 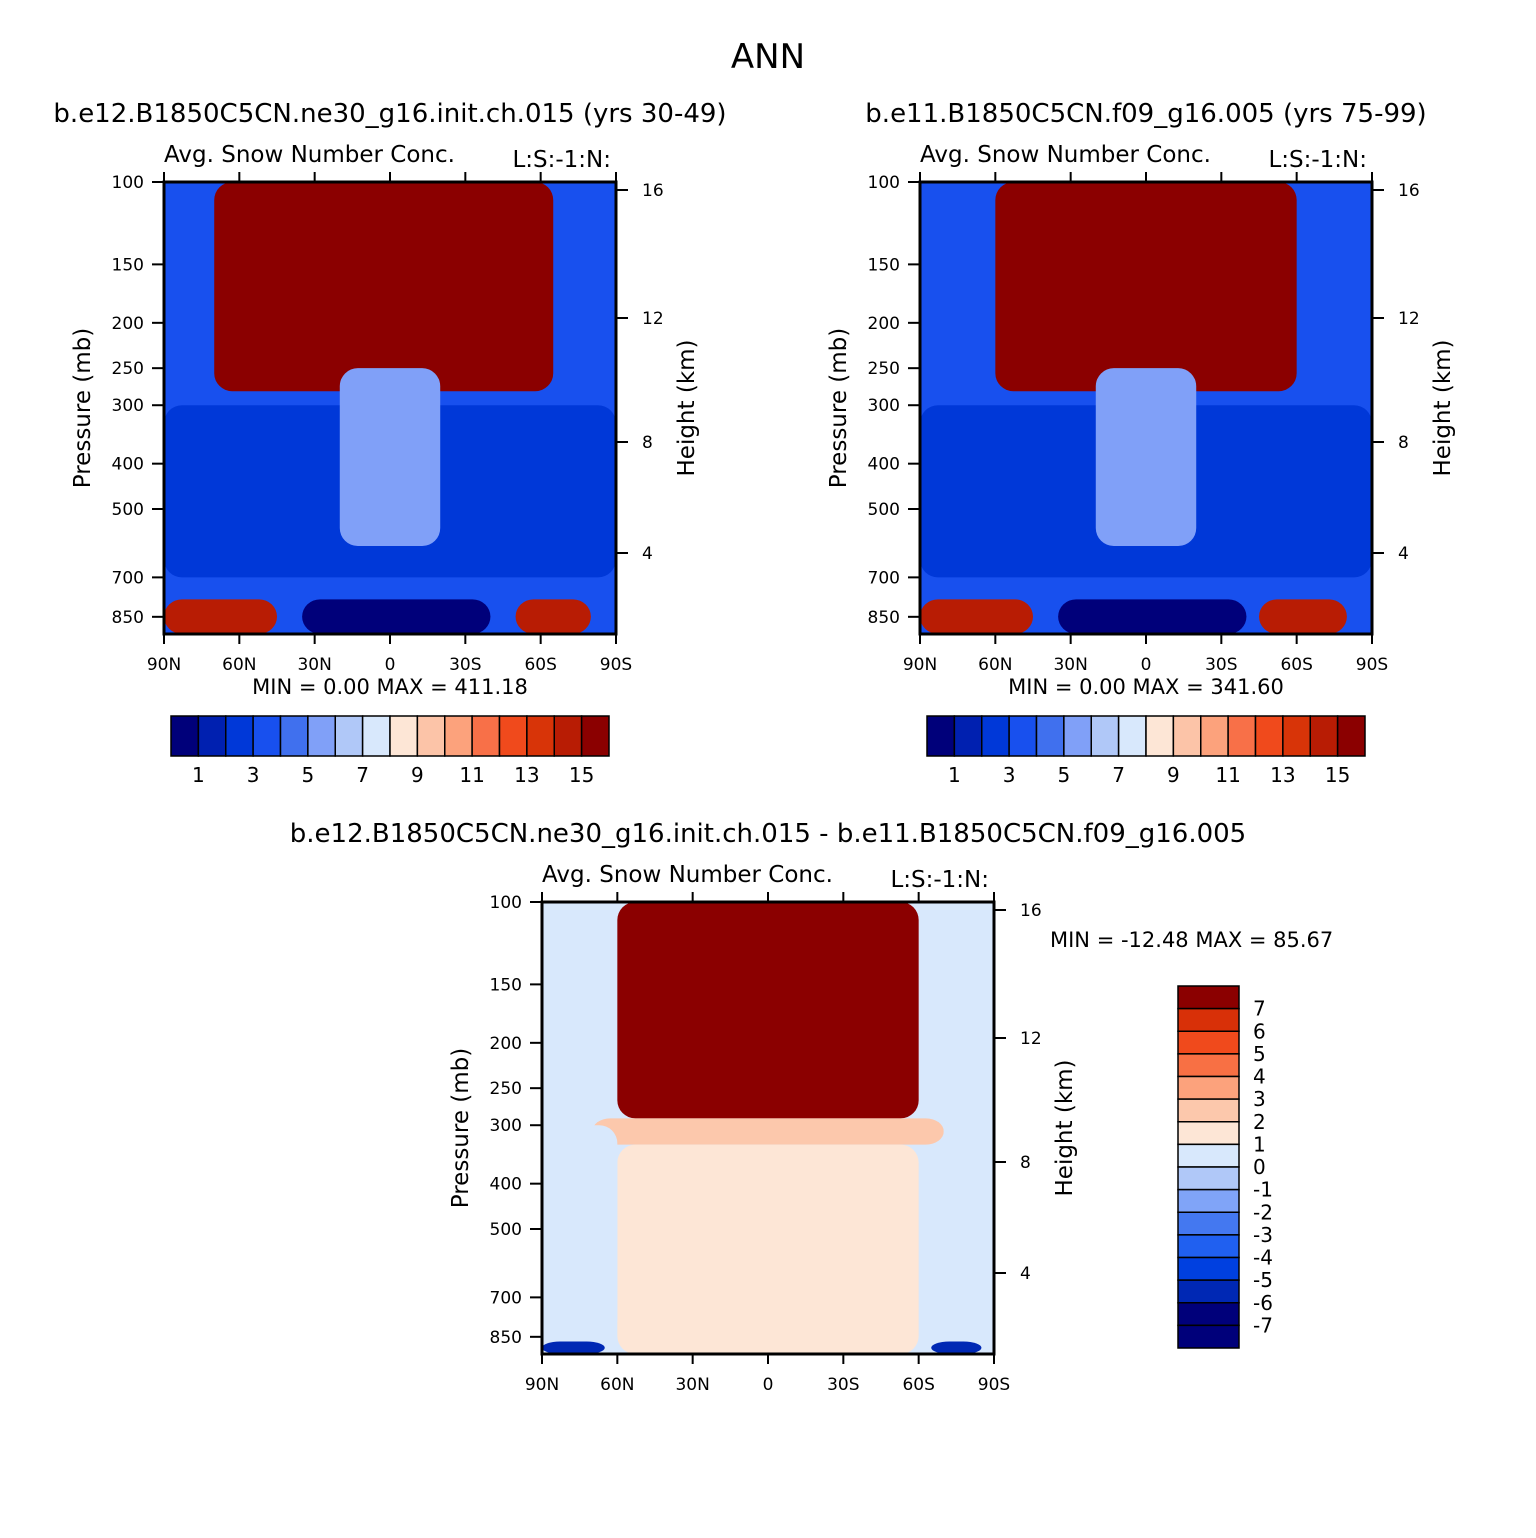 What do you see at coordinates (1259, 1054) in the screenshot?
I see `panel3-colorbar-label: 5` at bounding box center [1259, 1054].